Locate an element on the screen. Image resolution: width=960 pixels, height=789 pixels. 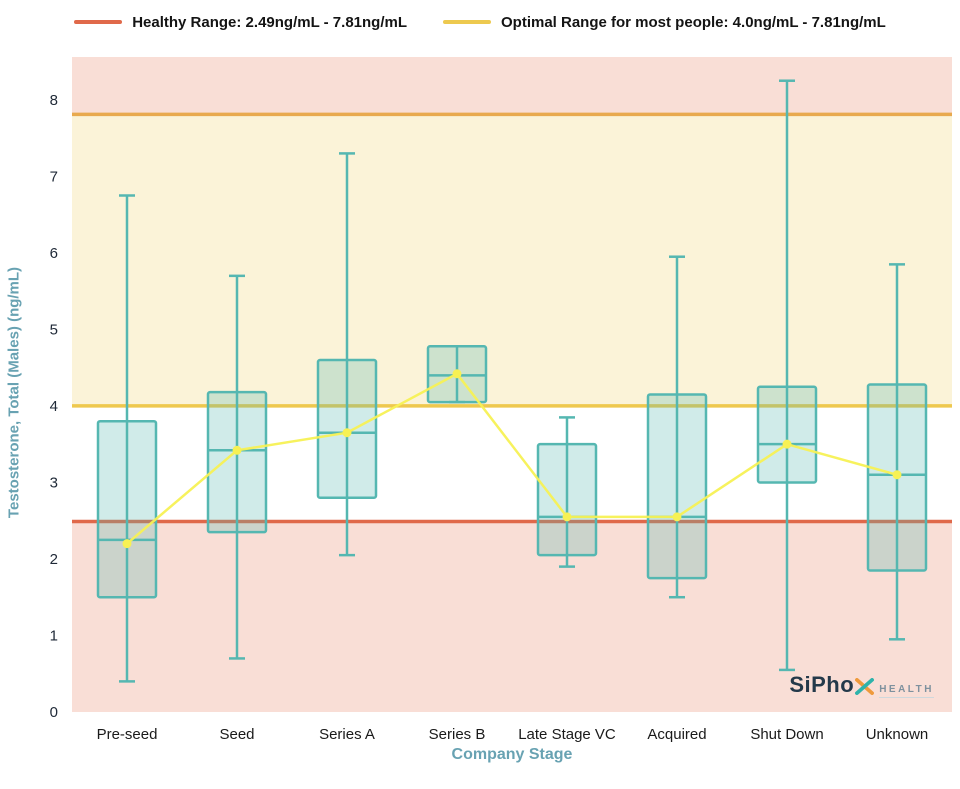
x-category-label: Pre-seed is located at coordinates (127, 734).